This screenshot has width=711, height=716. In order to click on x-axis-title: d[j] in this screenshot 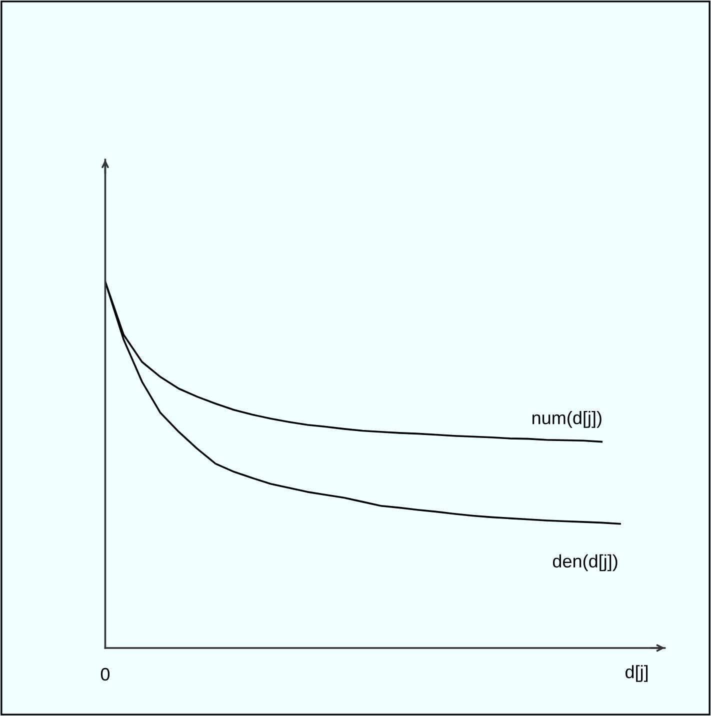, I will do `click(637, 673)`.